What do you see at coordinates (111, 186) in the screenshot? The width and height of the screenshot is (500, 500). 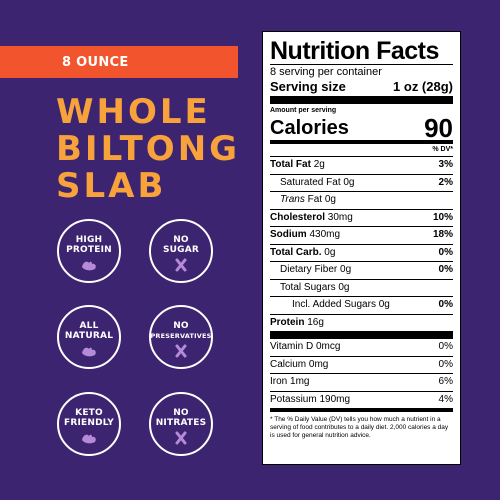 I see `title-line-3: SLAB` at bounding box center [111, 186].